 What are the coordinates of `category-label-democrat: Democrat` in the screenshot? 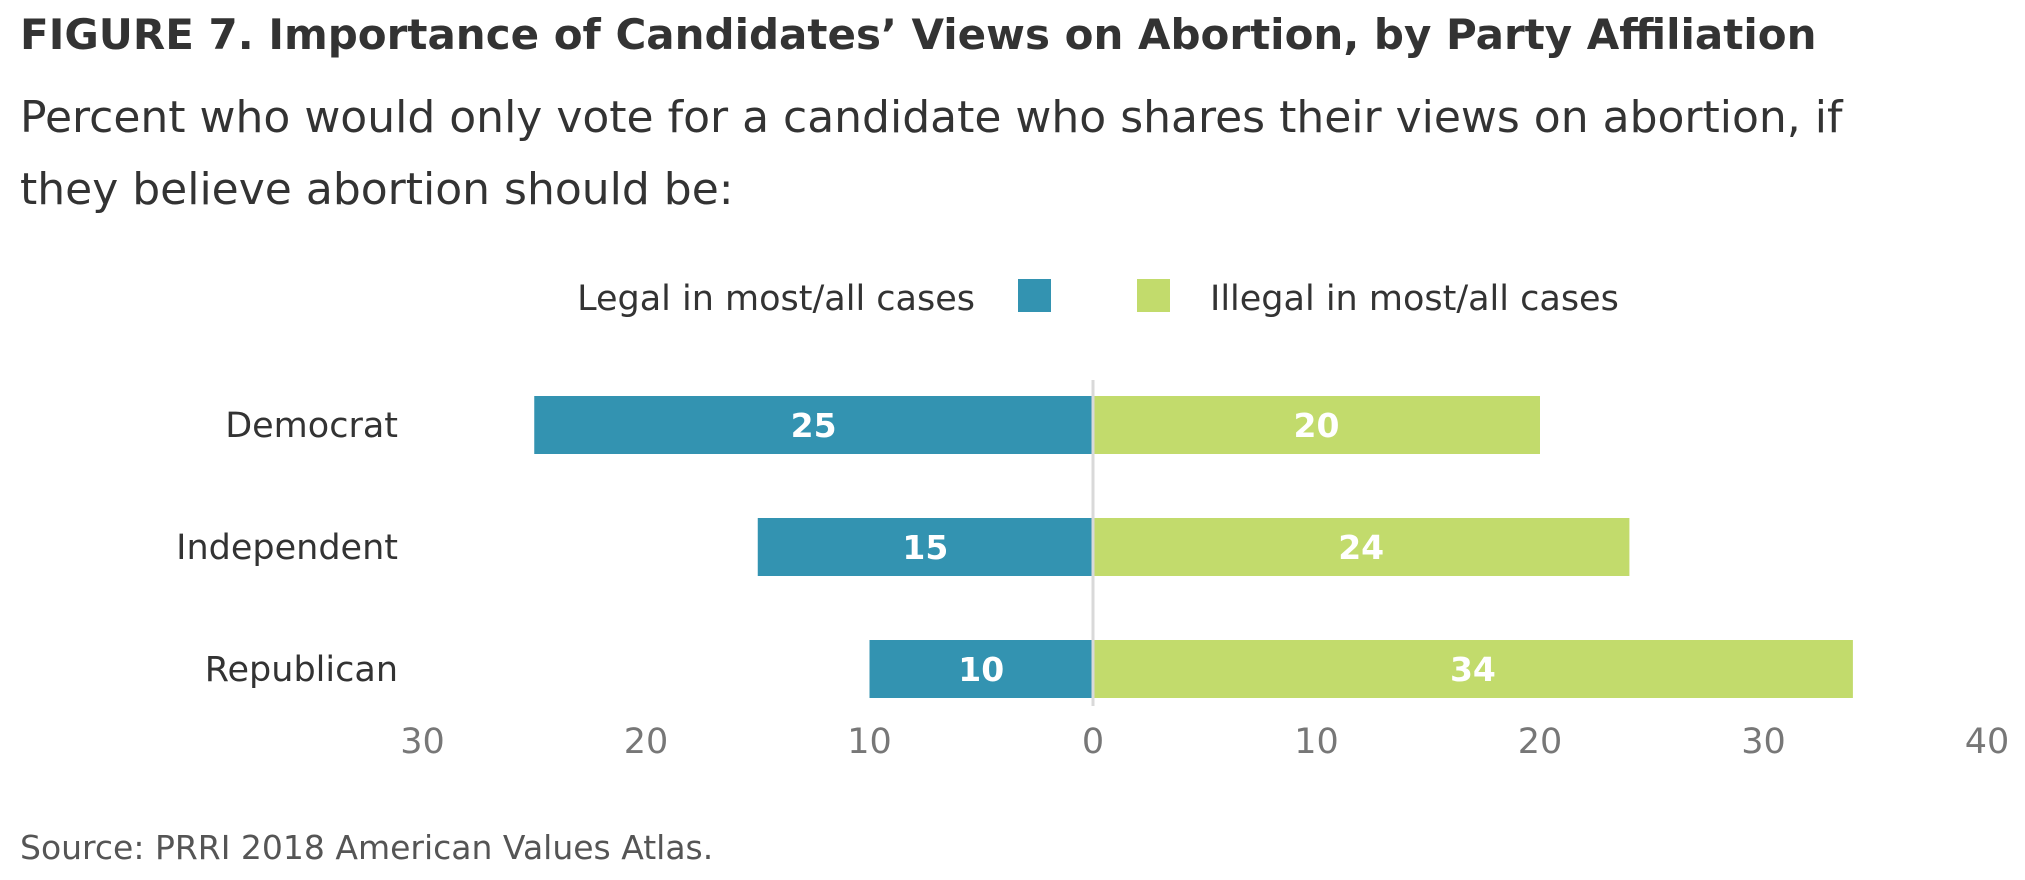 It's located at (311, 426).